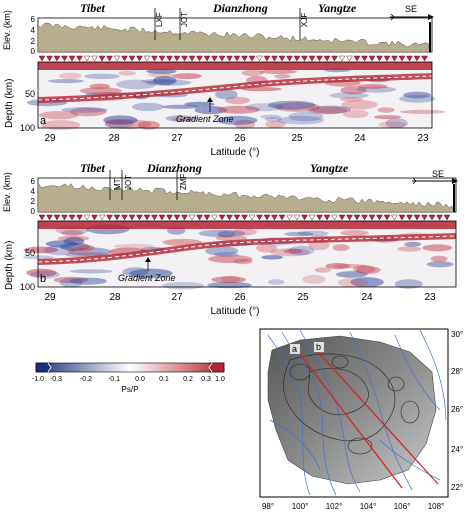  Describe the element at coordinates (164, 379) in the screenshot. I see `colorbar-tick: 0.1` at that location.